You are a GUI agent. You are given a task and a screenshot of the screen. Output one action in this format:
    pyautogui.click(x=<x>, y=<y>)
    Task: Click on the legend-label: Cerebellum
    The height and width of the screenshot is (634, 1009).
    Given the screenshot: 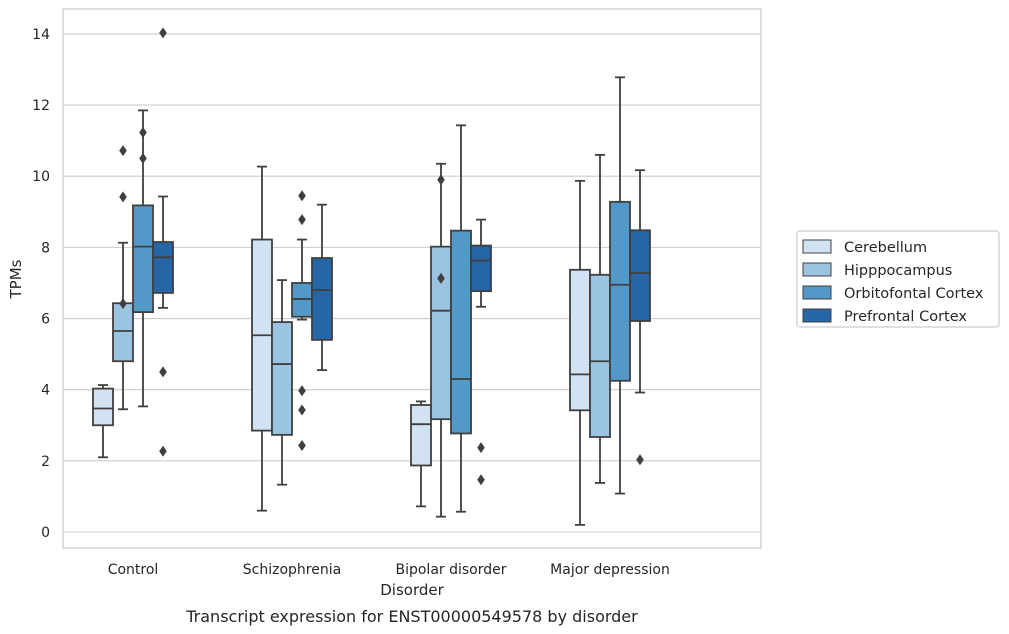 What is the action you would take?
    pyautogui.click(x=885, y=248)
    